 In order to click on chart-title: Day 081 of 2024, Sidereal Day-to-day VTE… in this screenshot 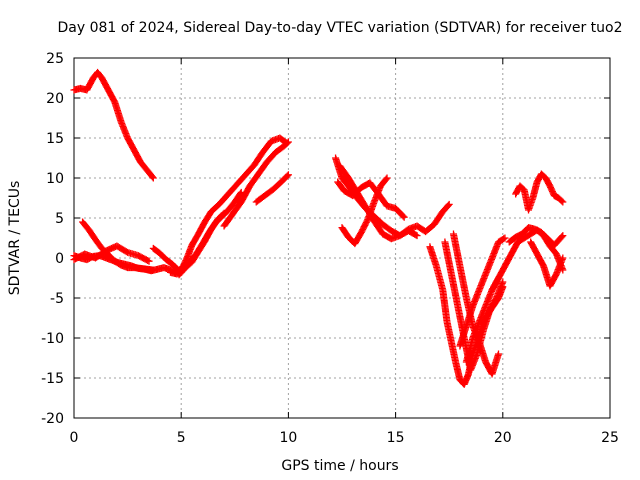, I will do `click(339, 28)`.